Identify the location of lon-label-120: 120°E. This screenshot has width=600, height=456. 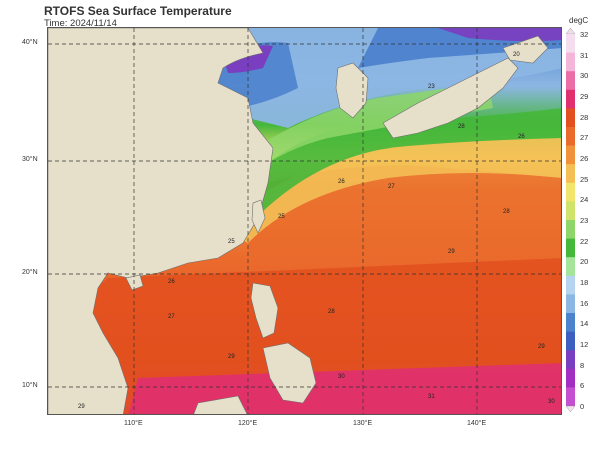
(248, 423).